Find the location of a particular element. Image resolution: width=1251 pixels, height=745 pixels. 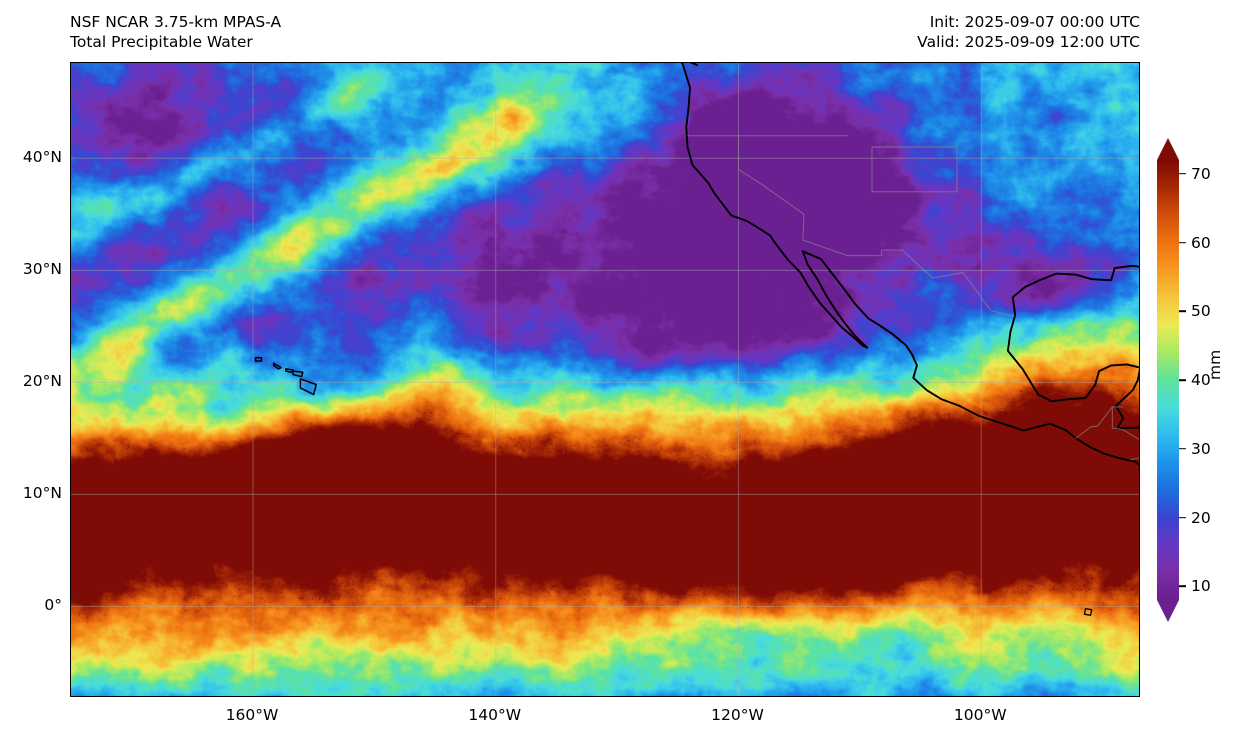

colorbar-unit-label: mm is located at coordinates (1215, 364).